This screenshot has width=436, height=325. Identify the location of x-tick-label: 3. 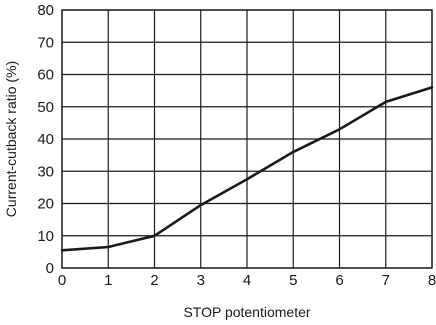
(201, 280).